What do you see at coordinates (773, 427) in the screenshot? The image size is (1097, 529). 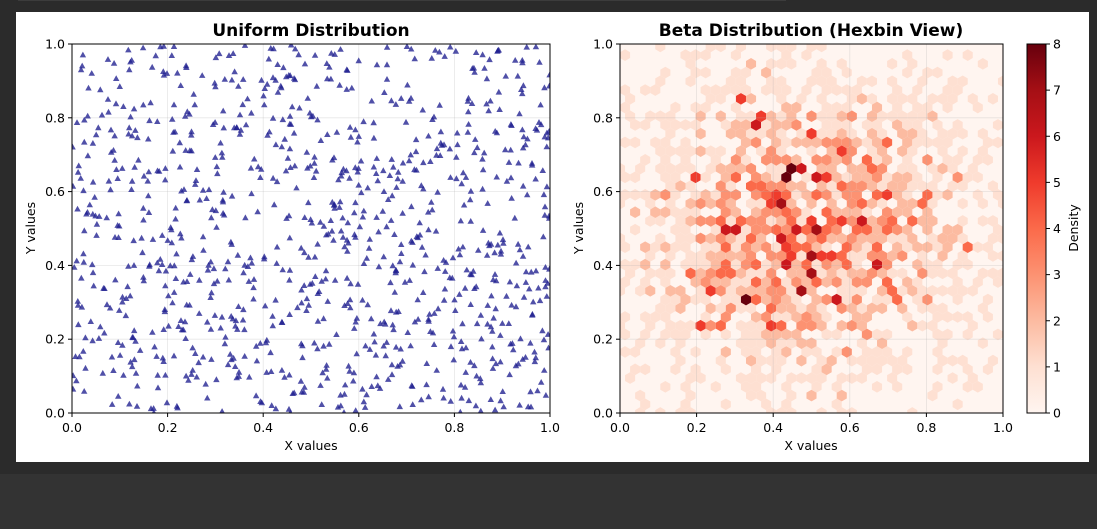 I see `right-x-tick-label: 0.4` at bounding box center [773, 427].